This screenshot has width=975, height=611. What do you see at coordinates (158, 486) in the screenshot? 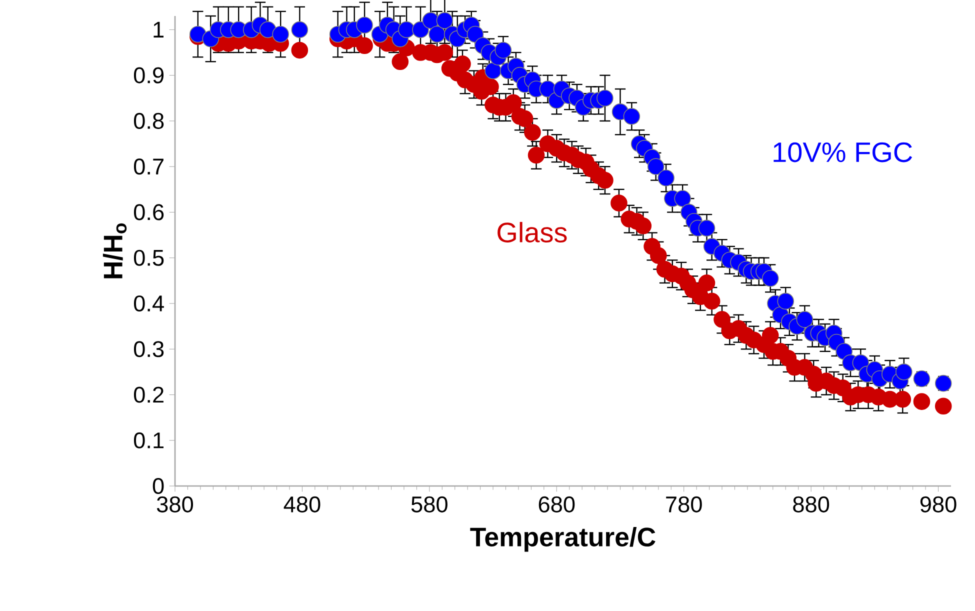
I see `y-tick-label: 0` at bounding box center [158, 486].